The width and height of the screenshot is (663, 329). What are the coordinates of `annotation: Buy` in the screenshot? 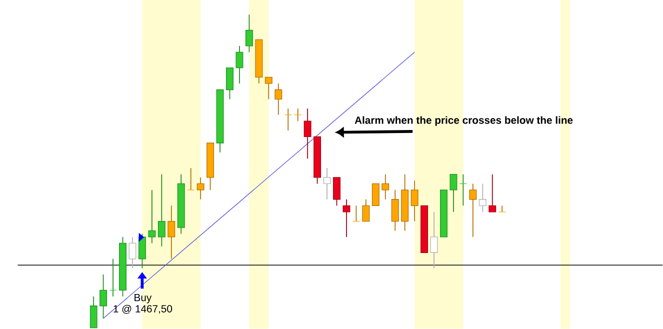 It's located at (143, 299).